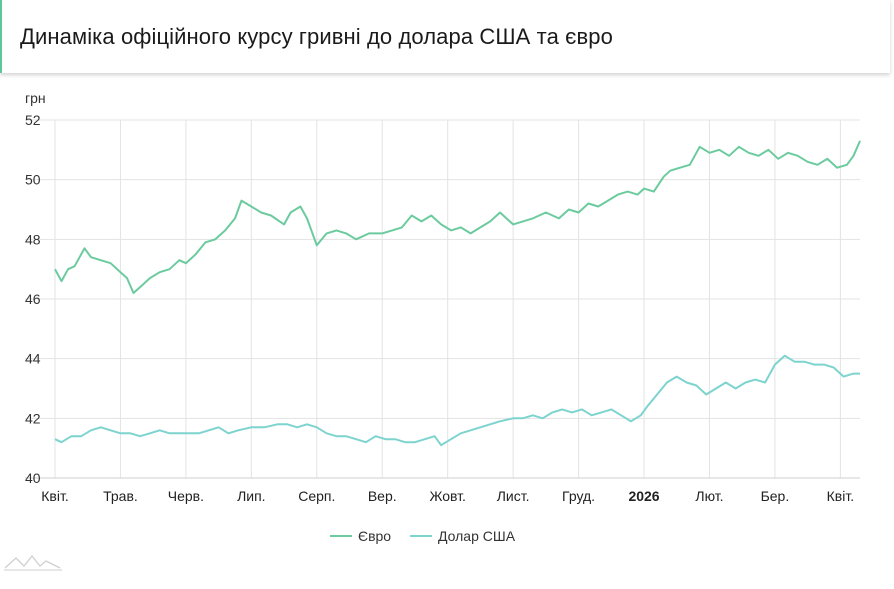 This screenshot has height=589, width=894. I want to click on x-tick-label: Жовт., so click(447, 496).